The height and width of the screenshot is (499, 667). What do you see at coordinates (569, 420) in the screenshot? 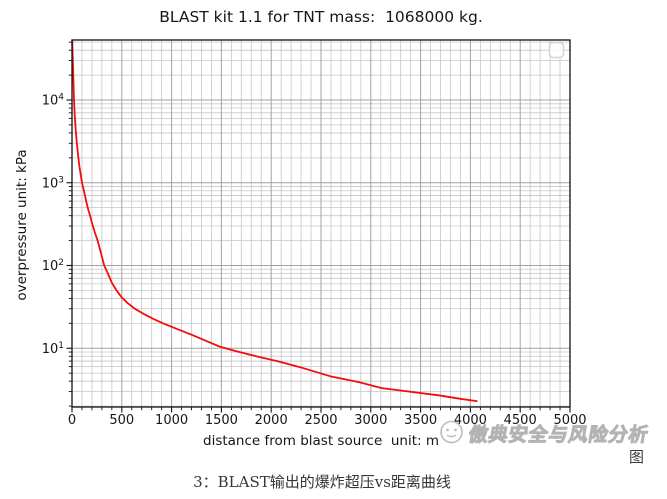
I see `x-tick-label: 5000` at bounding box center [569, 420].